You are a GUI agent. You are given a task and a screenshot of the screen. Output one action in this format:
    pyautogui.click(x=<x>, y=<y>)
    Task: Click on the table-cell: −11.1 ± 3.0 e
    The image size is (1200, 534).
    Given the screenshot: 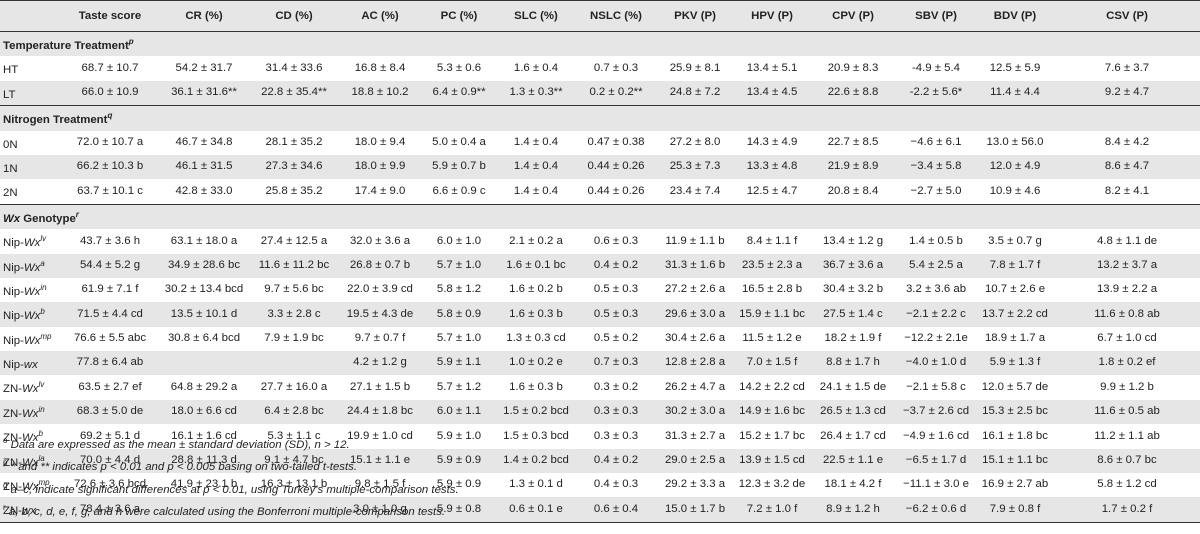 What is the action you would take?
    pyautogui.click(x=936, y=484)
    